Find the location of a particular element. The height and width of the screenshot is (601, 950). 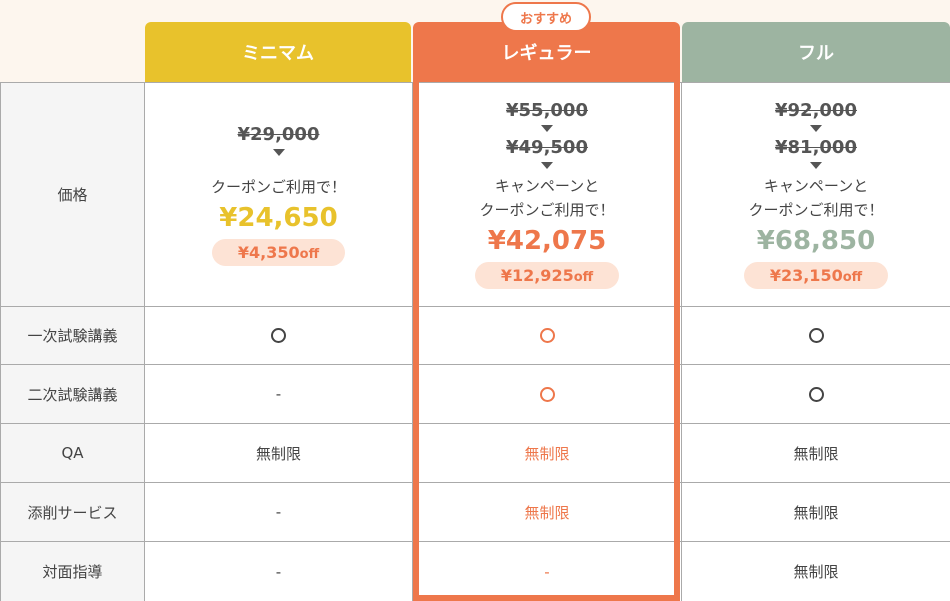

price-cell-minimum: ¥29,000 クーポンご利用で！ ¥24,650 ¥4,350off is located at coordinates (279, 194).